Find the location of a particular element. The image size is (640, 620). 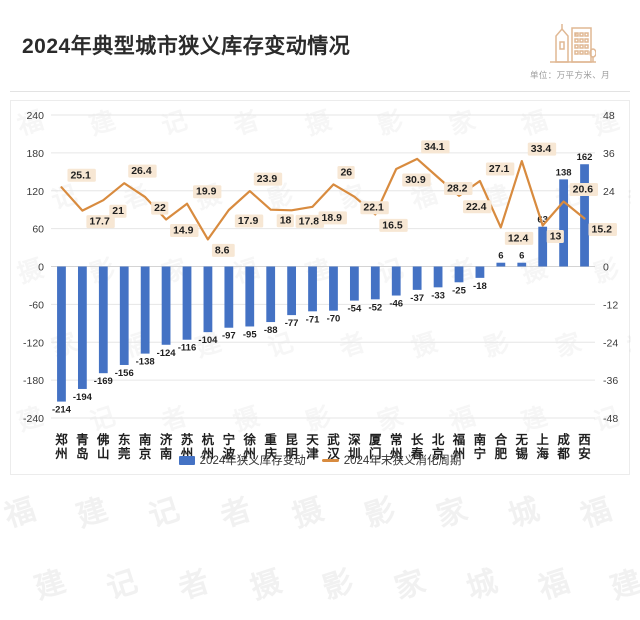

svg-text: -46 is located at coordinates (396, 304).